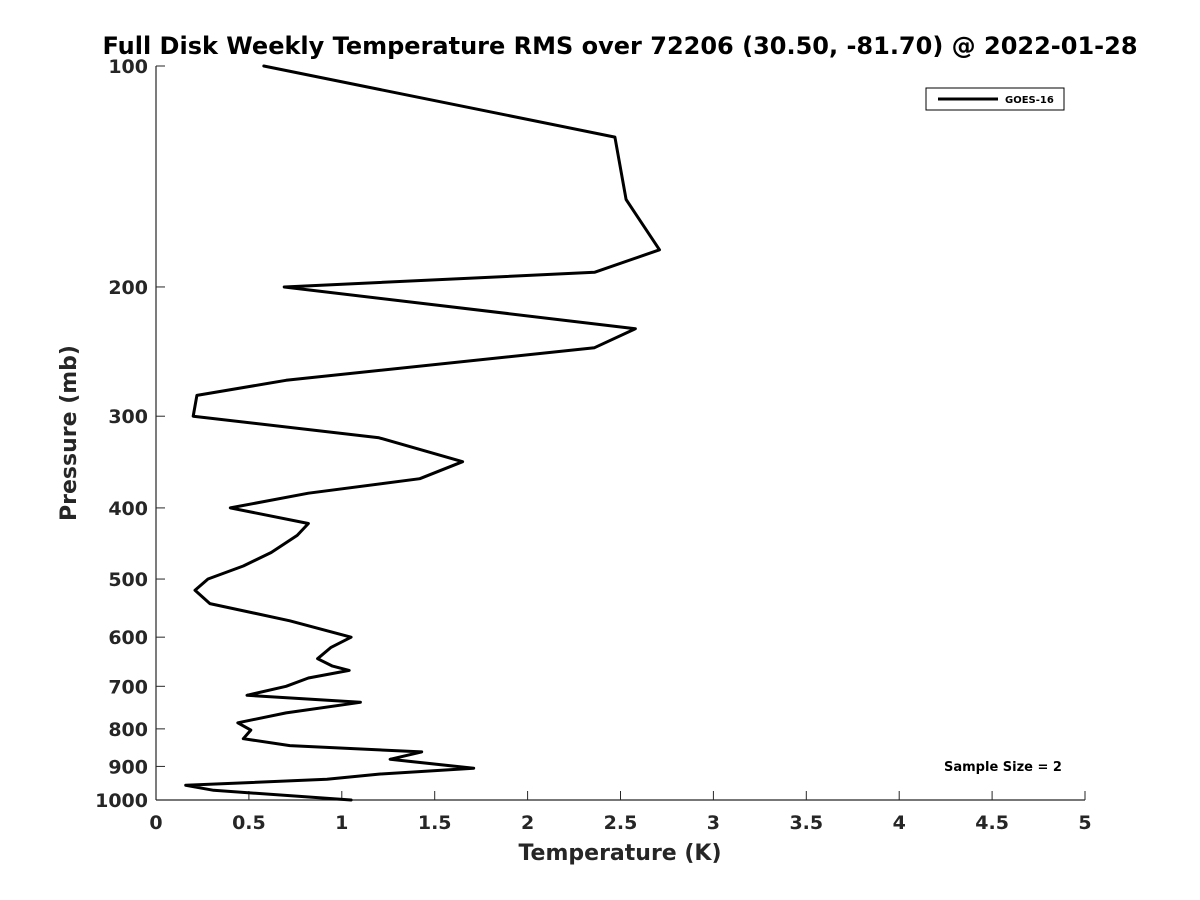  Describe the element at coordinates (128, 638) in the screenshot. I see `y-tick-label: 600` at that location.